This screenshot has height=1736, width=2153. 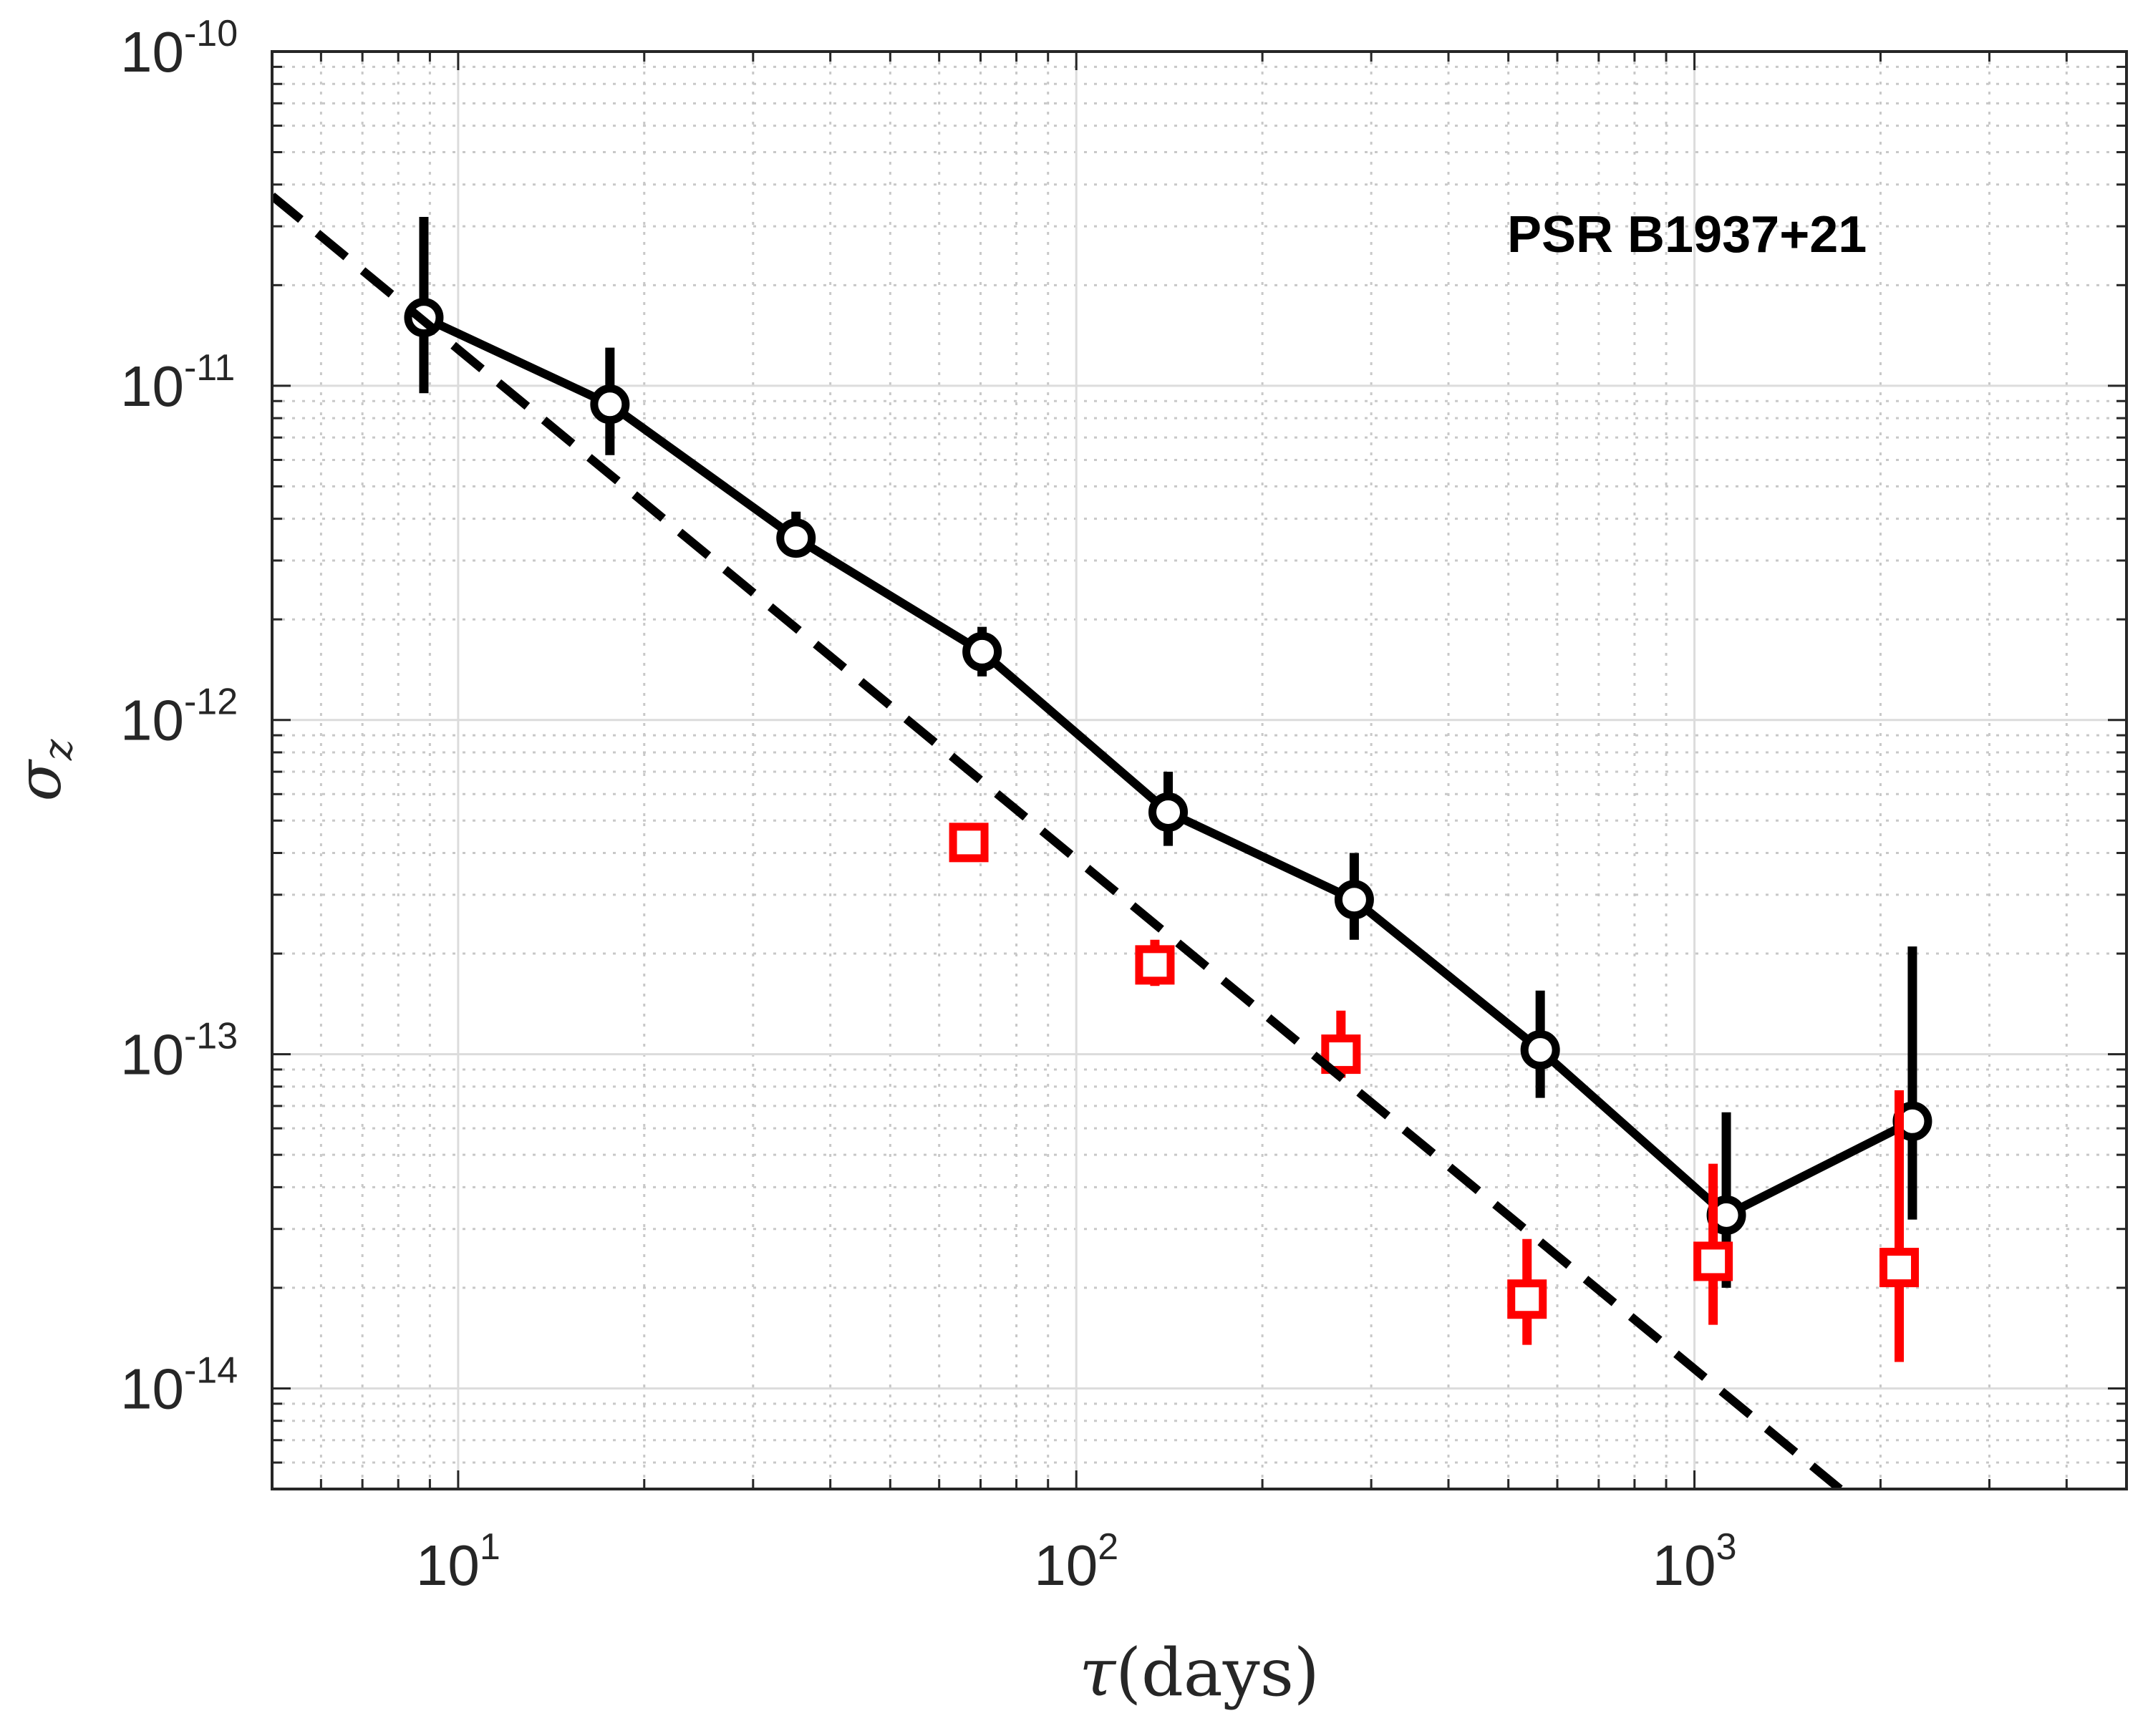 What do you see at coordinates (179, 1051) in the screenshot?
I see `y-tick-label: 10-13` at bounding box center [179, 1051].